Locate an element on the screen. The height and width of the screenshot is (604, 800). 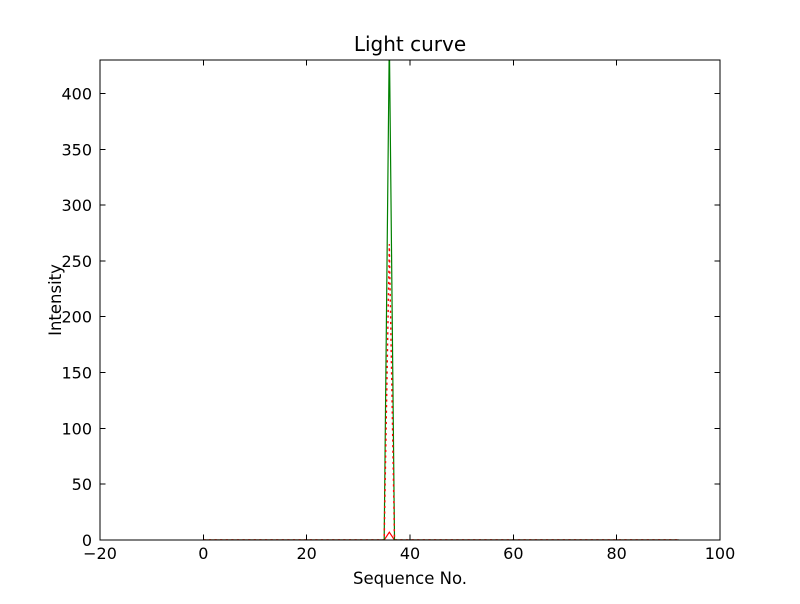
y-tick-label: 250 is located at coordinates (76, 261).